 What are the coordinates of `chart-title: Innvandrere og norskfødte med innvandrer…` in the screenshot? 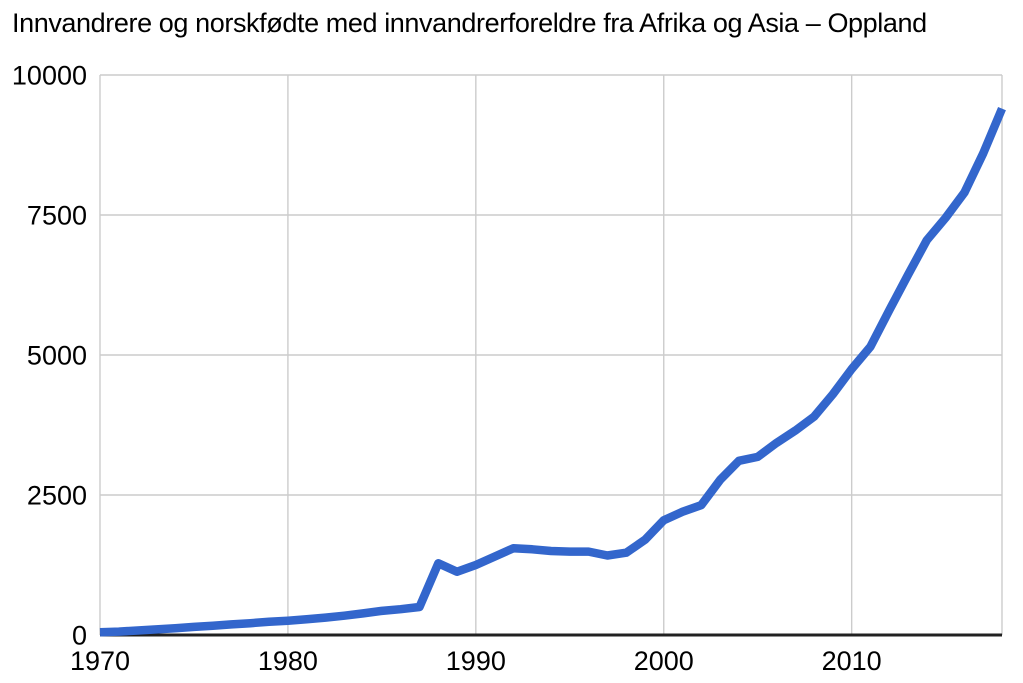 It's located at (469, 23).